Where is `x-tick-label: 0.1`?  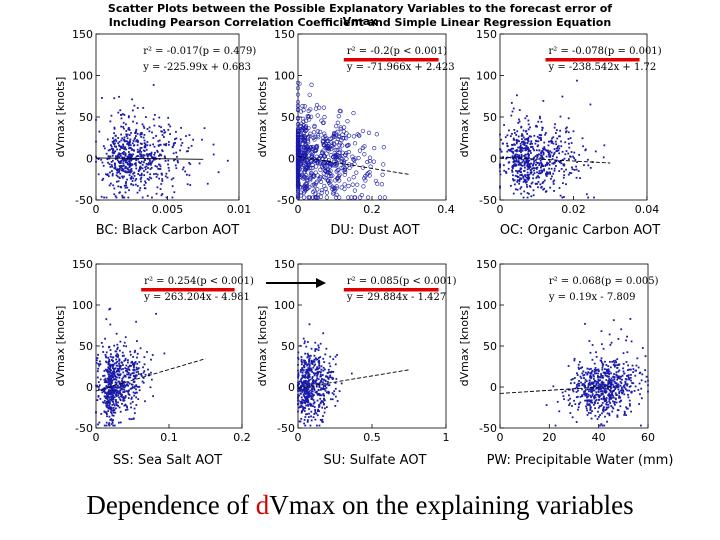 x-tick-label: 0.1 is located at coordinates (169, 437).